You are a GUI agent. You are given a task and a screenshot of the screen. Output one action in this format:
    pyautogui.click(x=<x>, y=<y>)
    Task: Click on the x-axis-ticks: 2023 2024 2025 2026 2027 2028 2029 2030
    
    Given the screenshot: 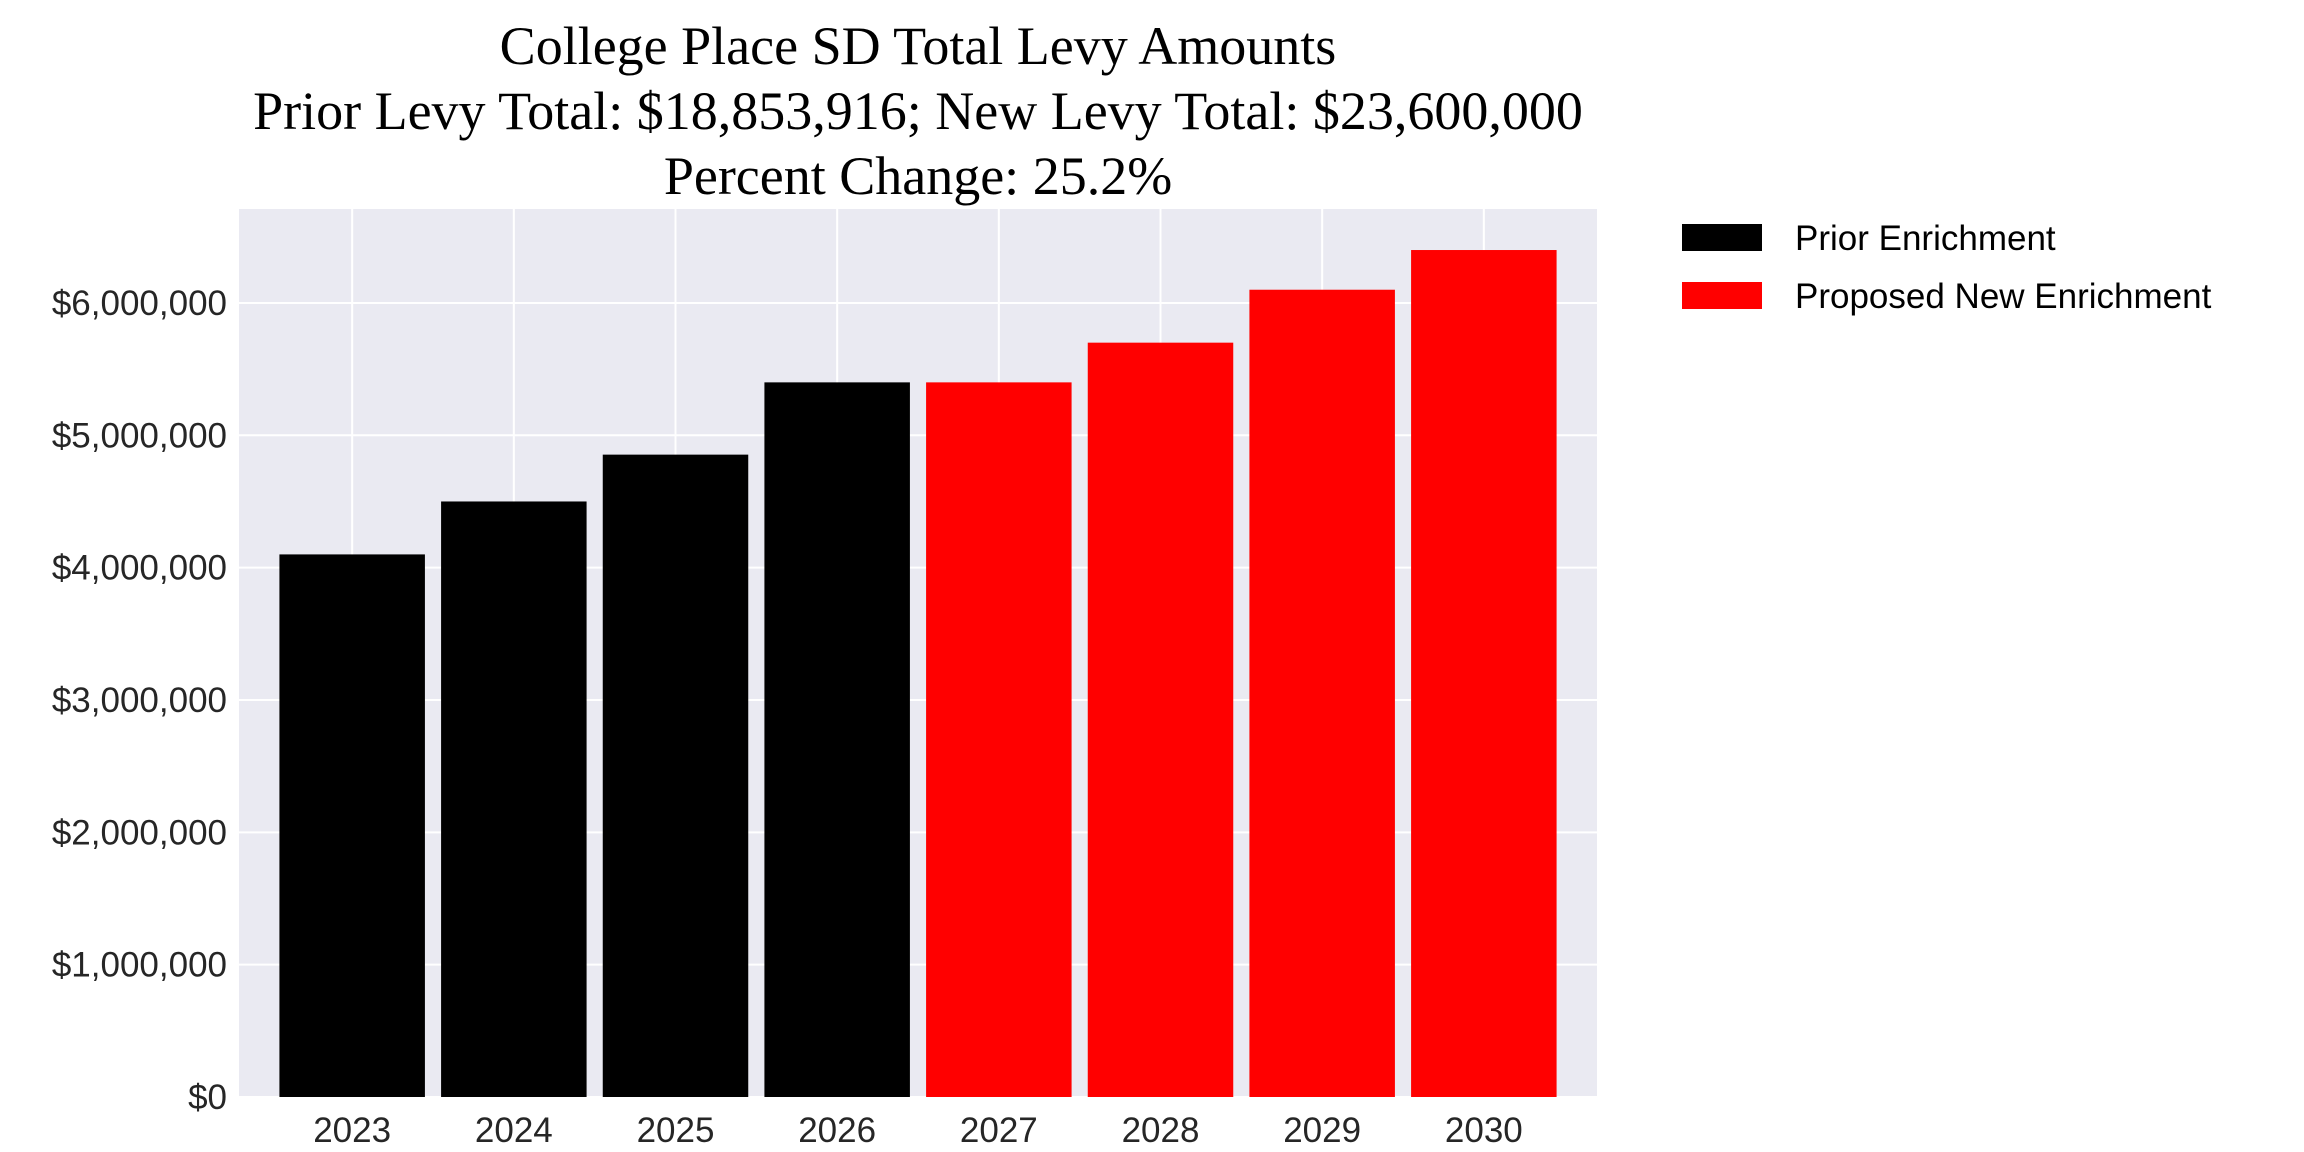 What is the action you would take?
    pyautogui.click(x=918, y=1130)
    